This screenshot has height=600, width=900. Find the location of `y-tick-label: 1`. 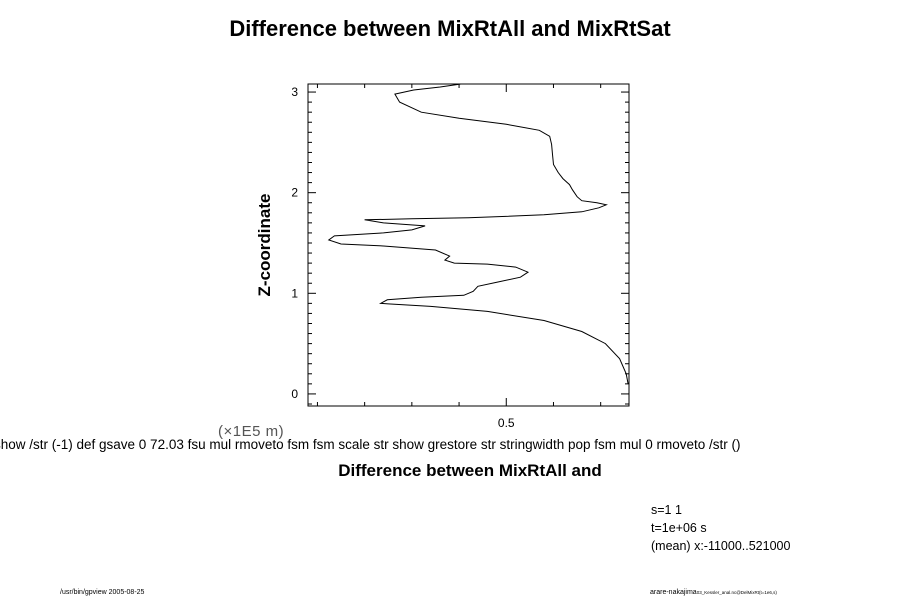

y-tick-label: 1 is located at coordinates (294, 293).